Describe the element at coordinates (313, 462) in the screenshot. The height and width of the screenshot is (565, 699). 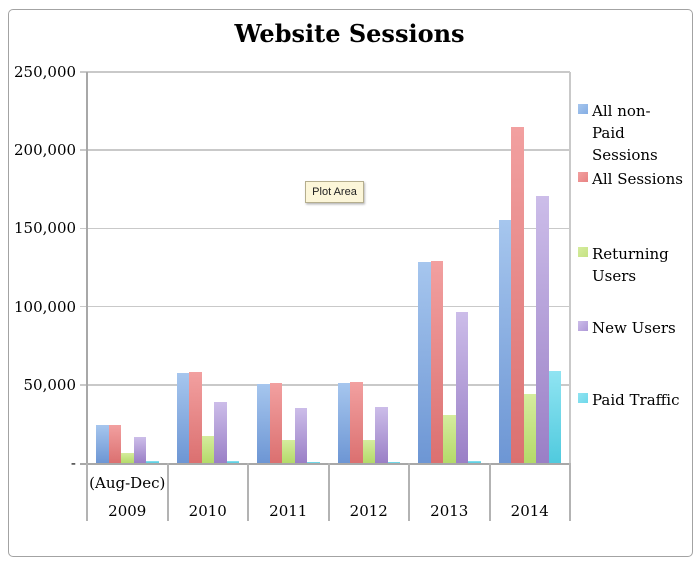
I see `bar-paid-traffic-2011` at that location.